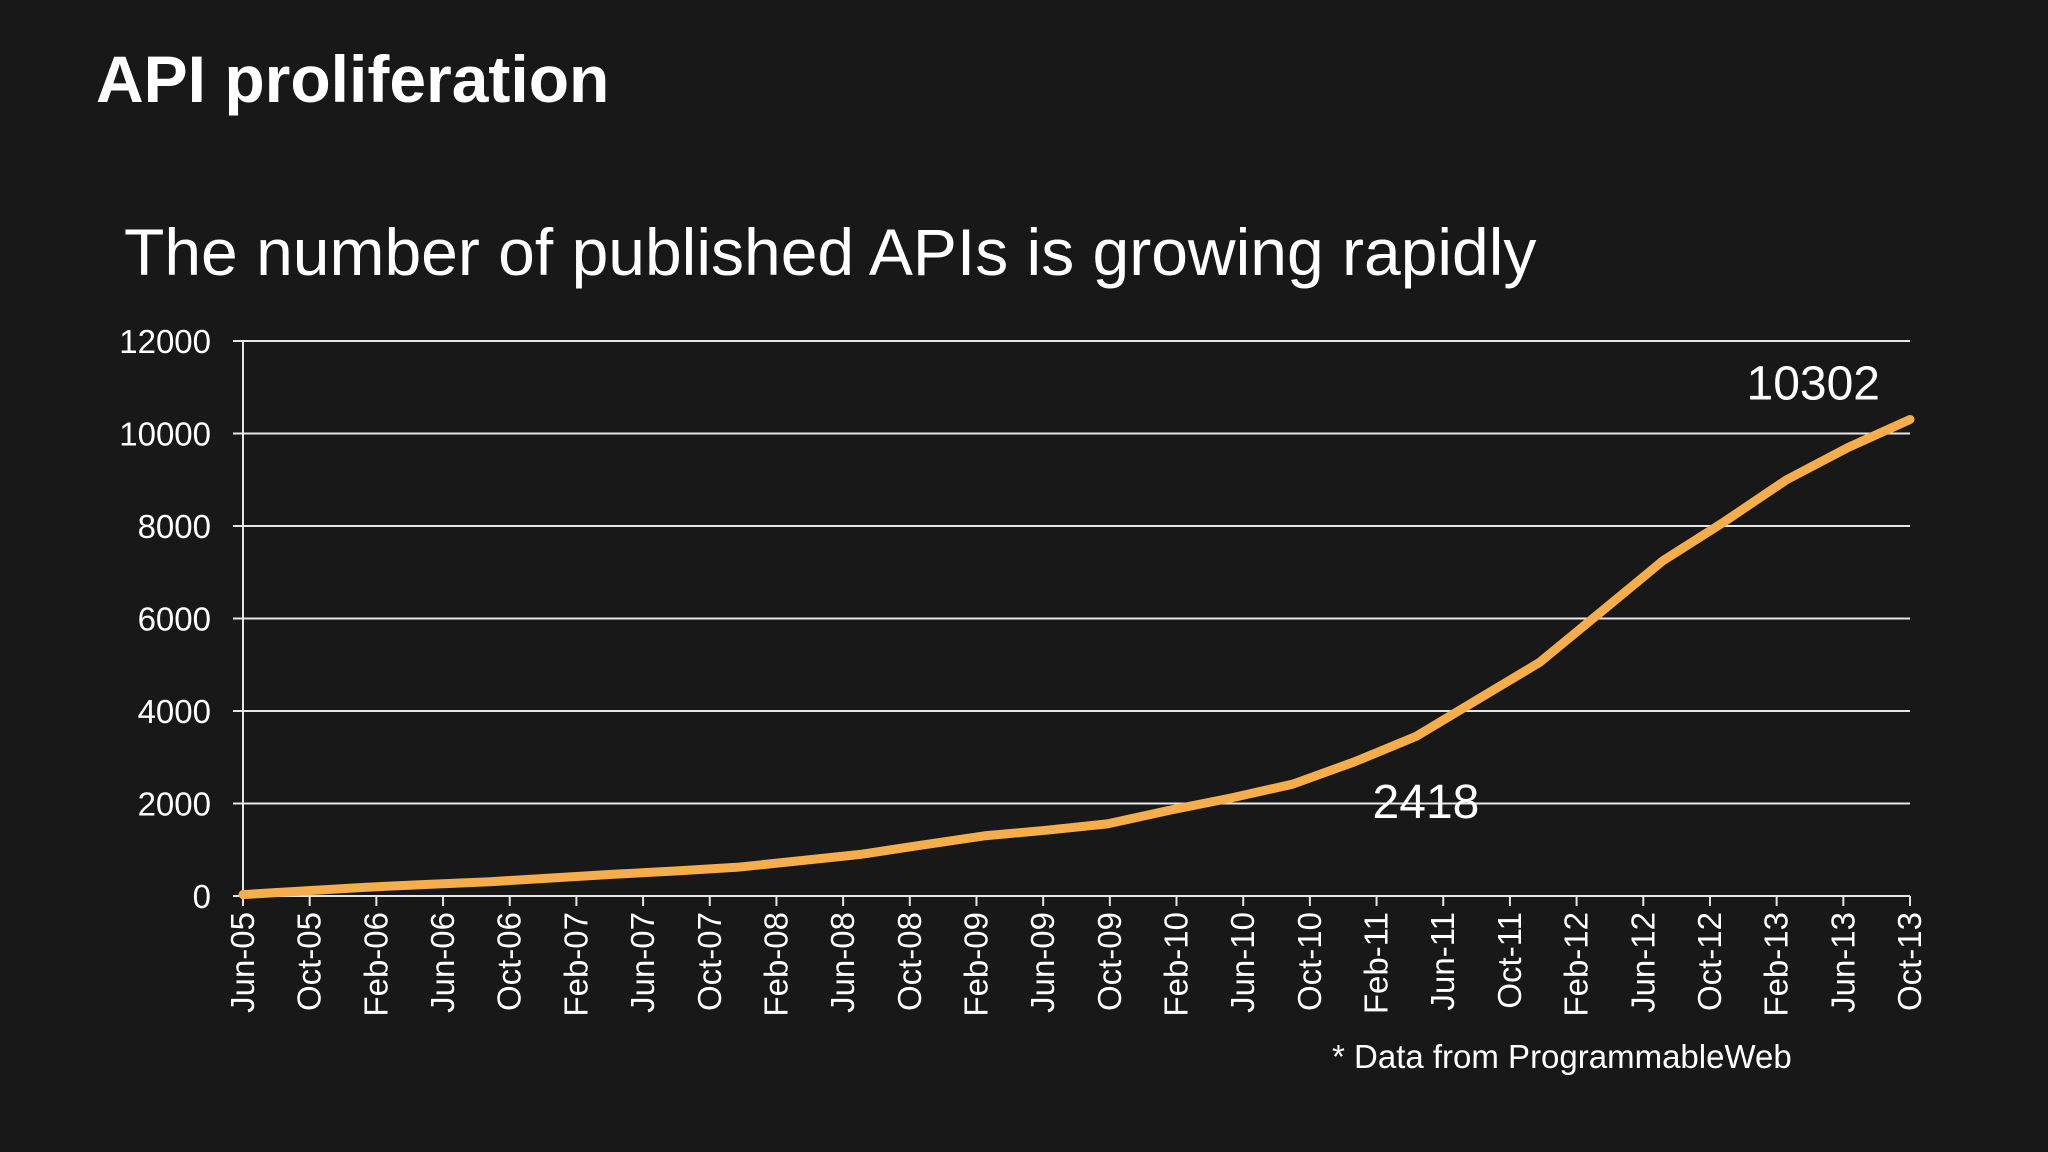  I want to click on x-tick-label: Feb-09, so click(975, 964).